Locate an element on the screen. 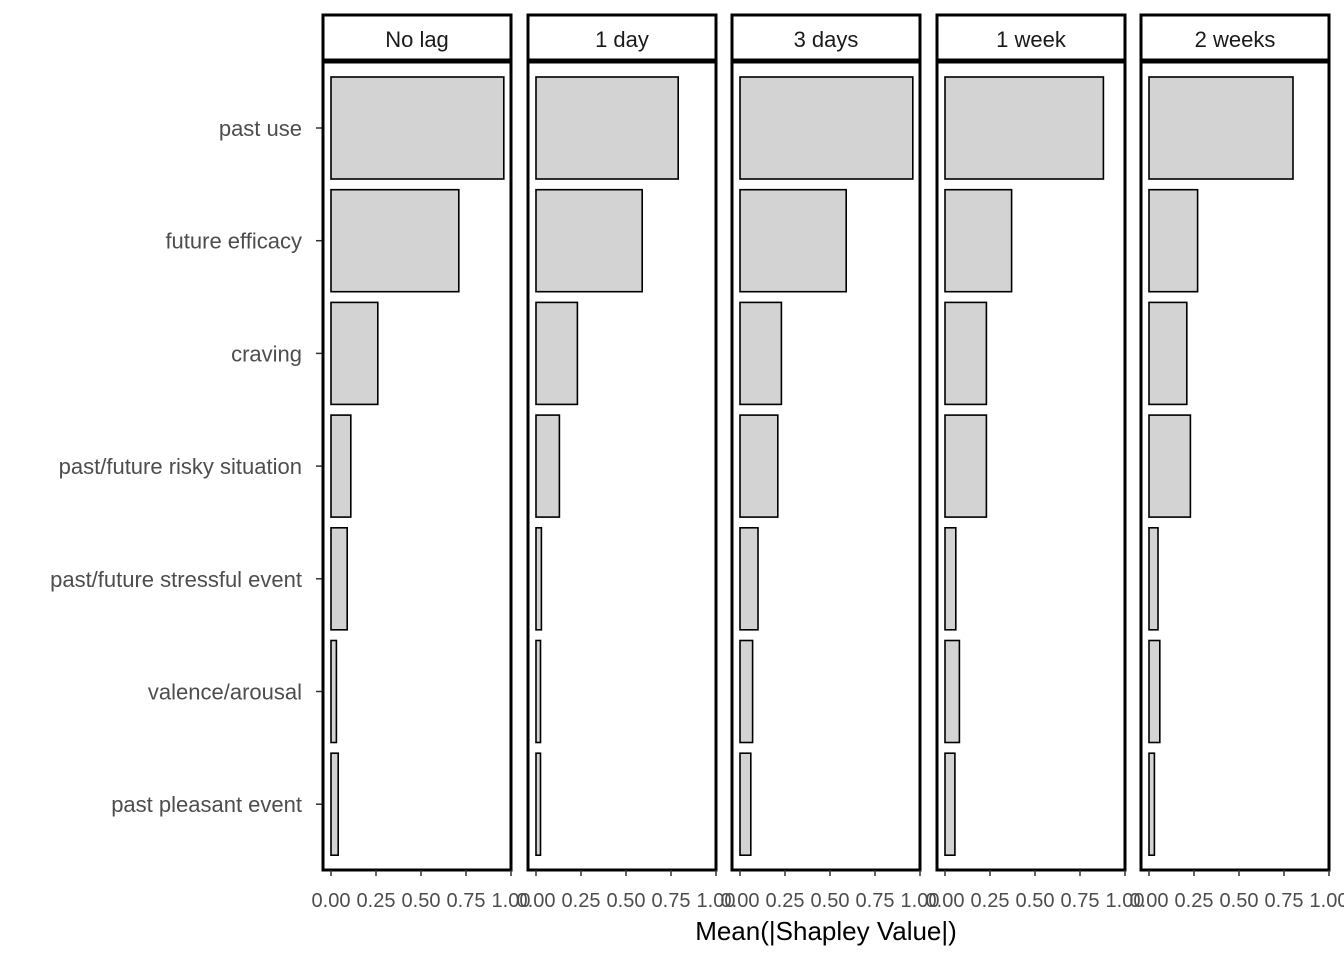 This screenshot has height=960, width=1344. facet-strip-label: 1 day is located at coordinates (622, 39).